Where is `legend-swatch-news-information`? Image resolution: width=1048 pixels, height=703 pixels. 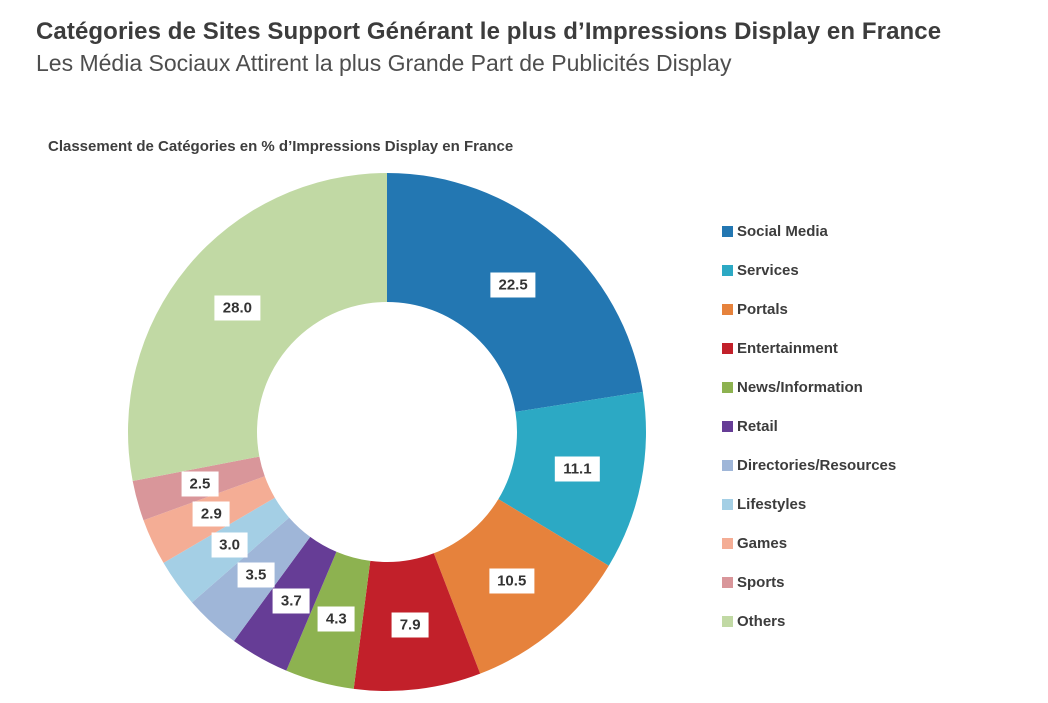 legend-swatch-news-information is located at coordinates (727, 387).